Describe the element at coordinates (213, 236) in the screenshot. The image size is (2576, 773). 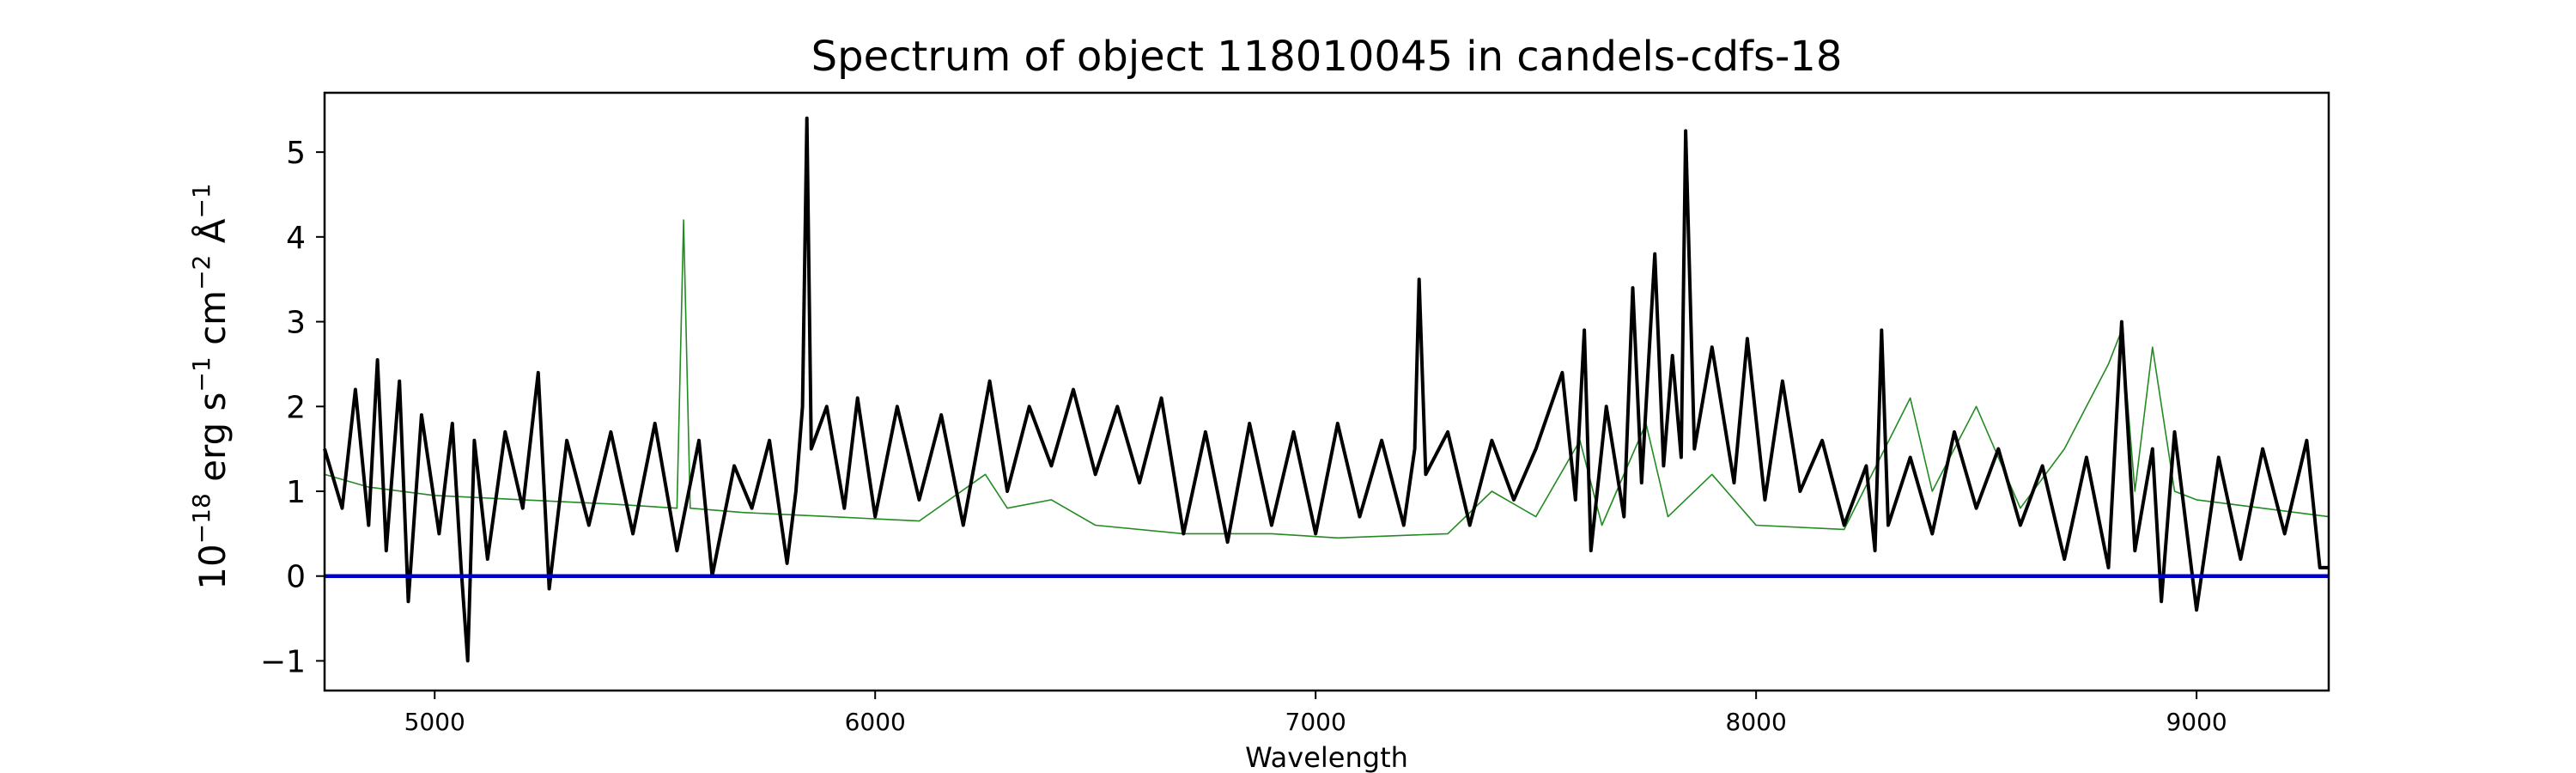
I see `y-label-angstrom: Å` at that location.